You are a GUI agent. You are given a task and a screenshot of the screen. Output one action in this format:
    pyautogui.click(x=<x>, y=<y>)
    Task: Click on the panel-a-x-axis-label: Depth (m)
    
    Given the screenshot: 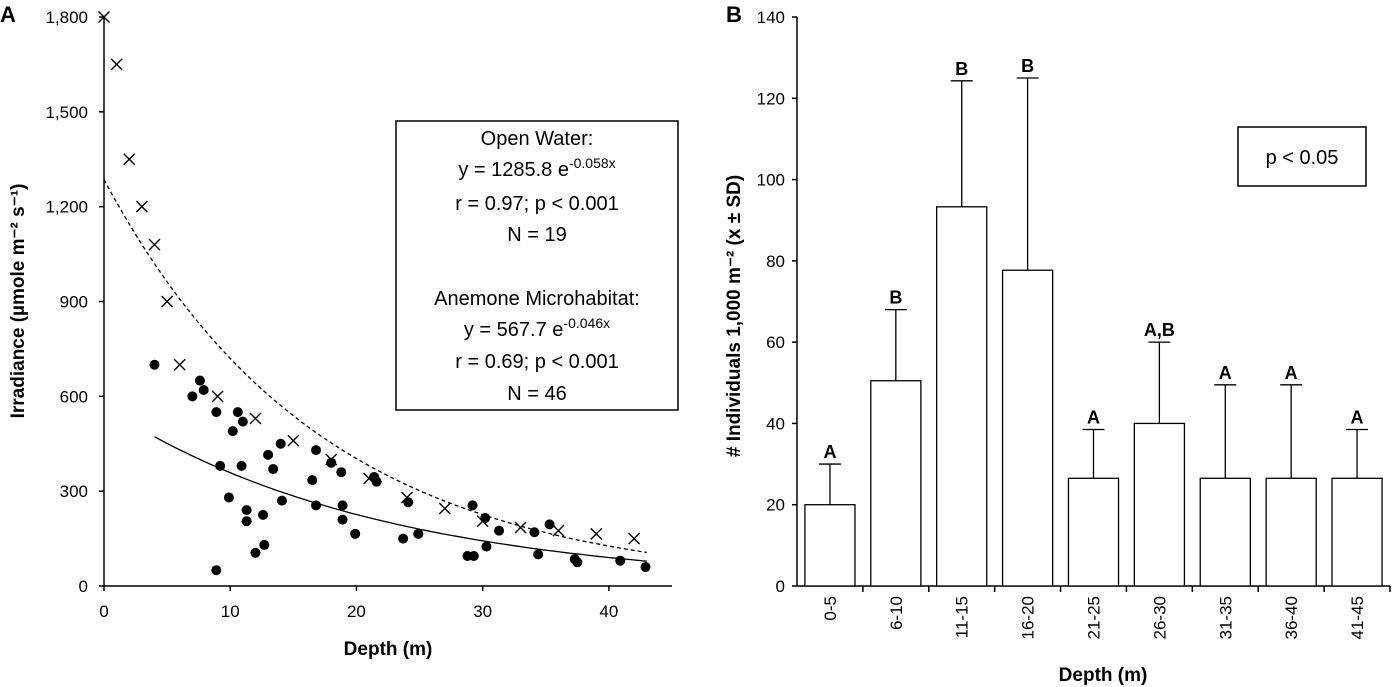 What is the action you would take?
    pyautogui.click(x=388, y=649)
    